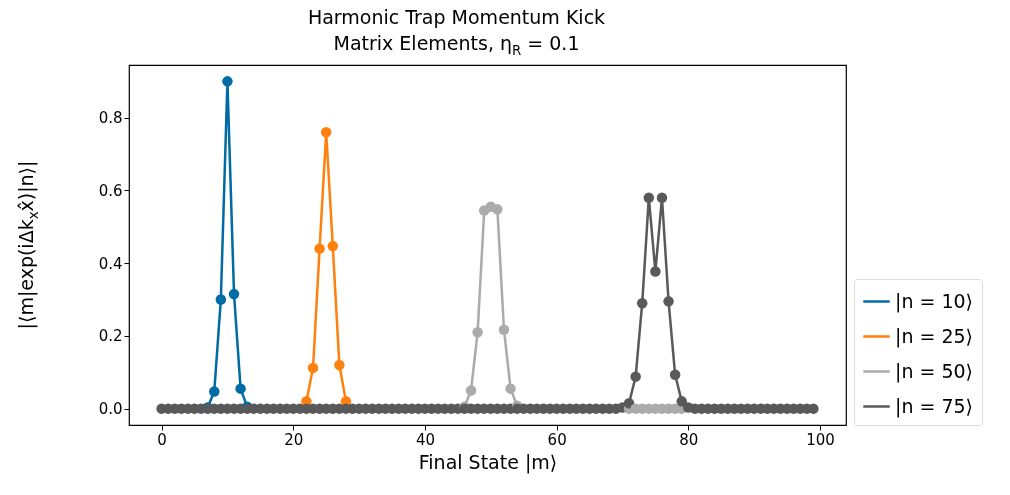  What do you see at coordinates (934, 406) in the screenshot?
I see `legend-label: |n = 75⟩` at bounding box center [934, 406].